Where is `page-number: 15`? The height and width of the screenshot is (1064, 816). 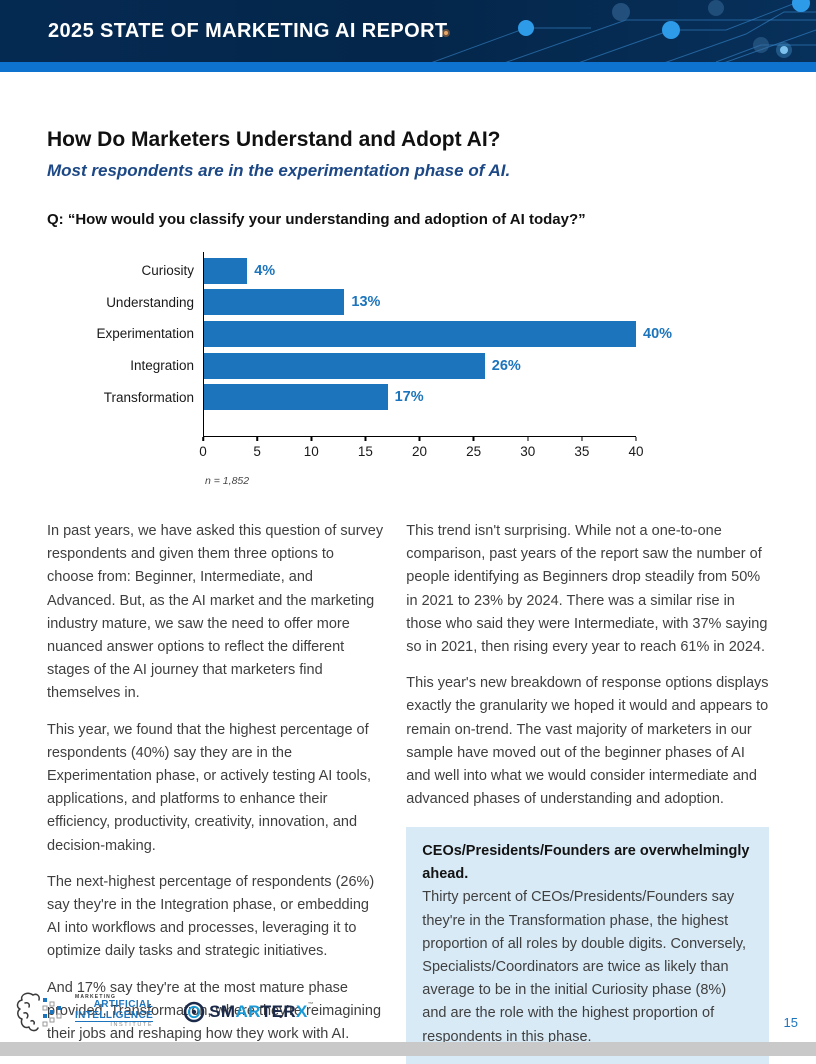 page-number: 15 is located at coordinates (790, 1022).